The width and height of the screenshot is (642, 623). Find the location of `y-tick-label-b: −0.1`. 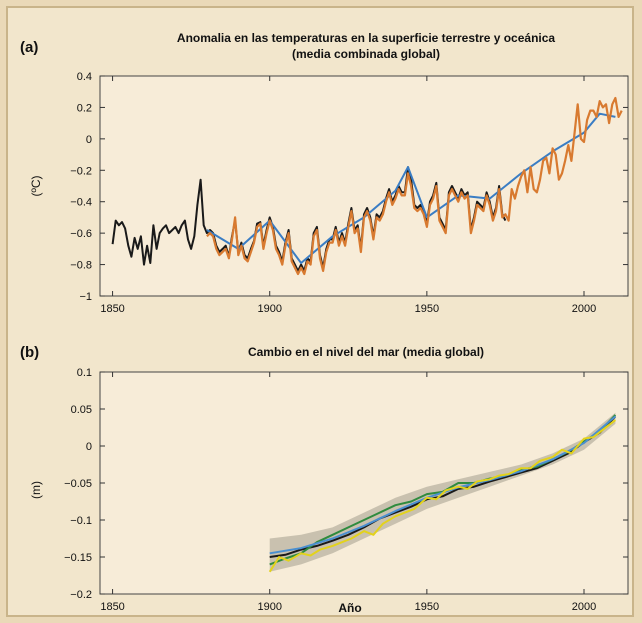

y-tick-label-b: −0.1 is located at coordinates (81, 521).